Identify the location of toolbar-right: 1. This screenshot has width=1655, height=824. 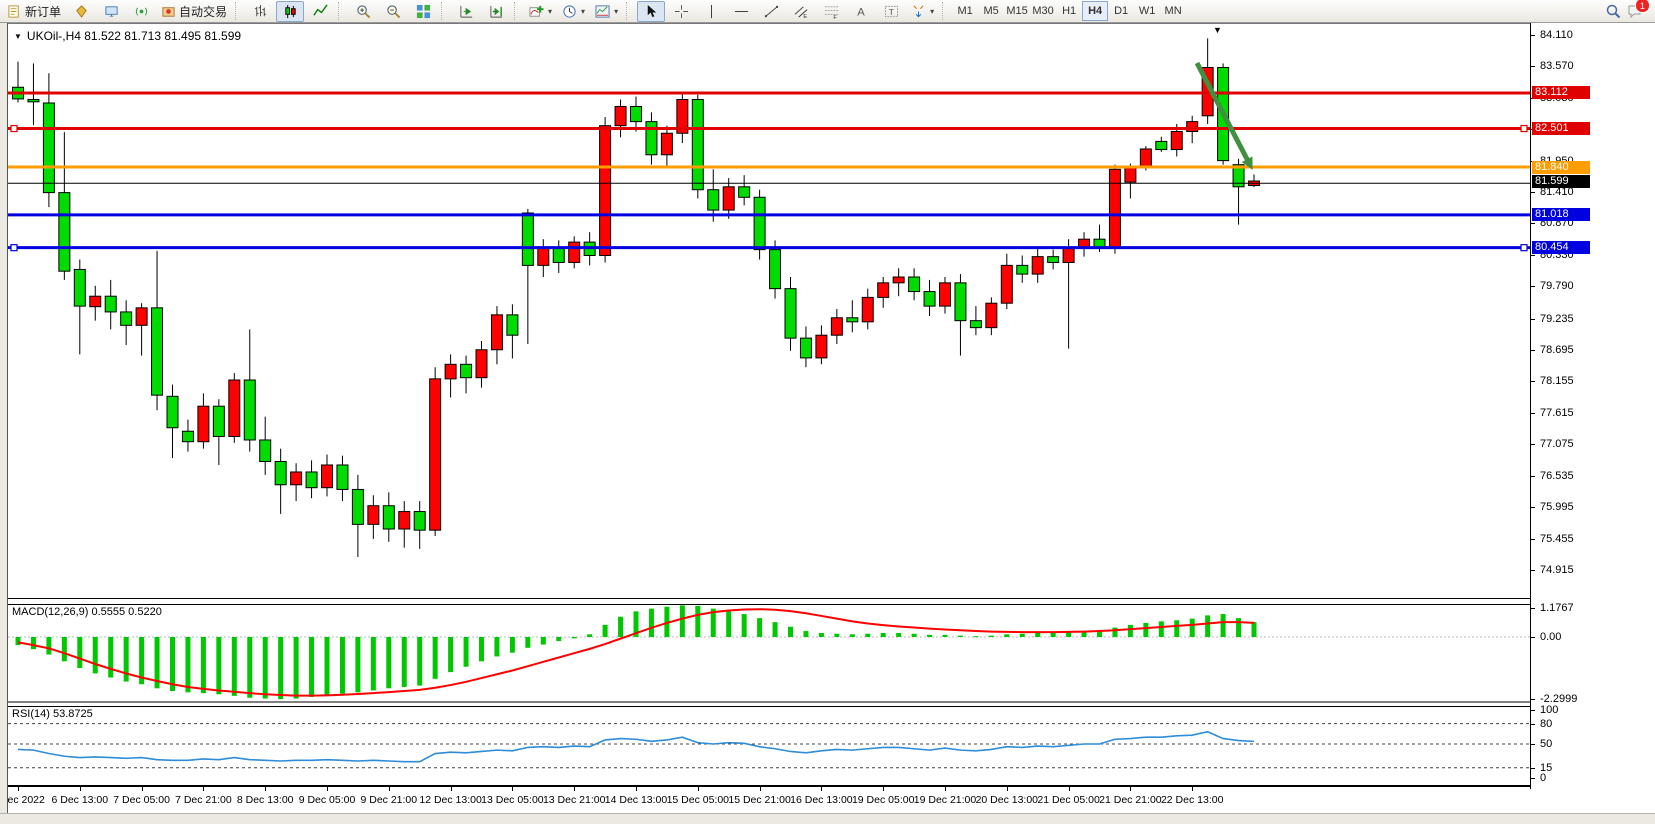
(1629, 9).